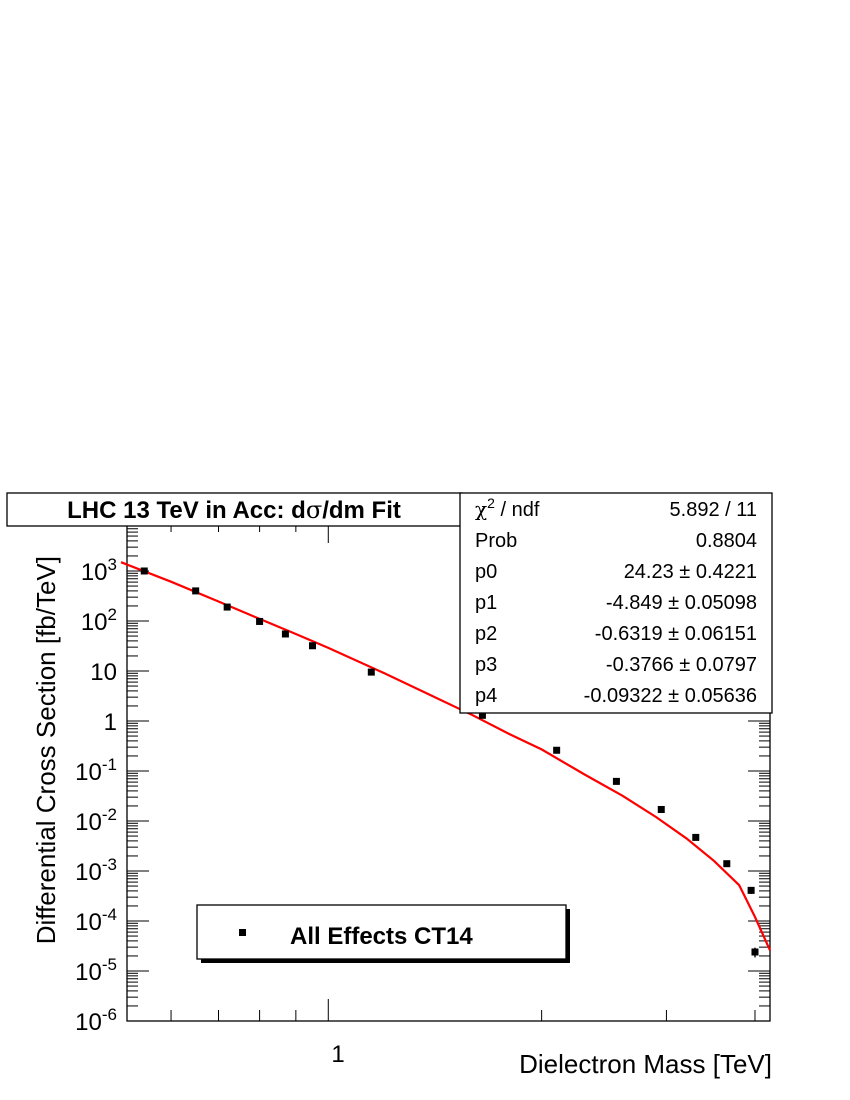  I want to click on stats-label: χ2 / ndf, so click(507, 508).